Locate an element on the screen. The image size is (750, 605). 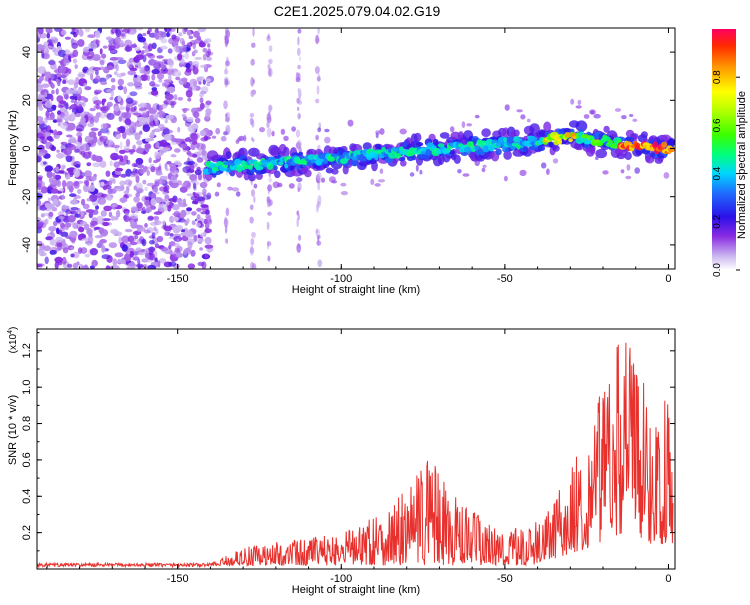
heatmap-x-tick-label: -100 is located at coordinates (341, 279).